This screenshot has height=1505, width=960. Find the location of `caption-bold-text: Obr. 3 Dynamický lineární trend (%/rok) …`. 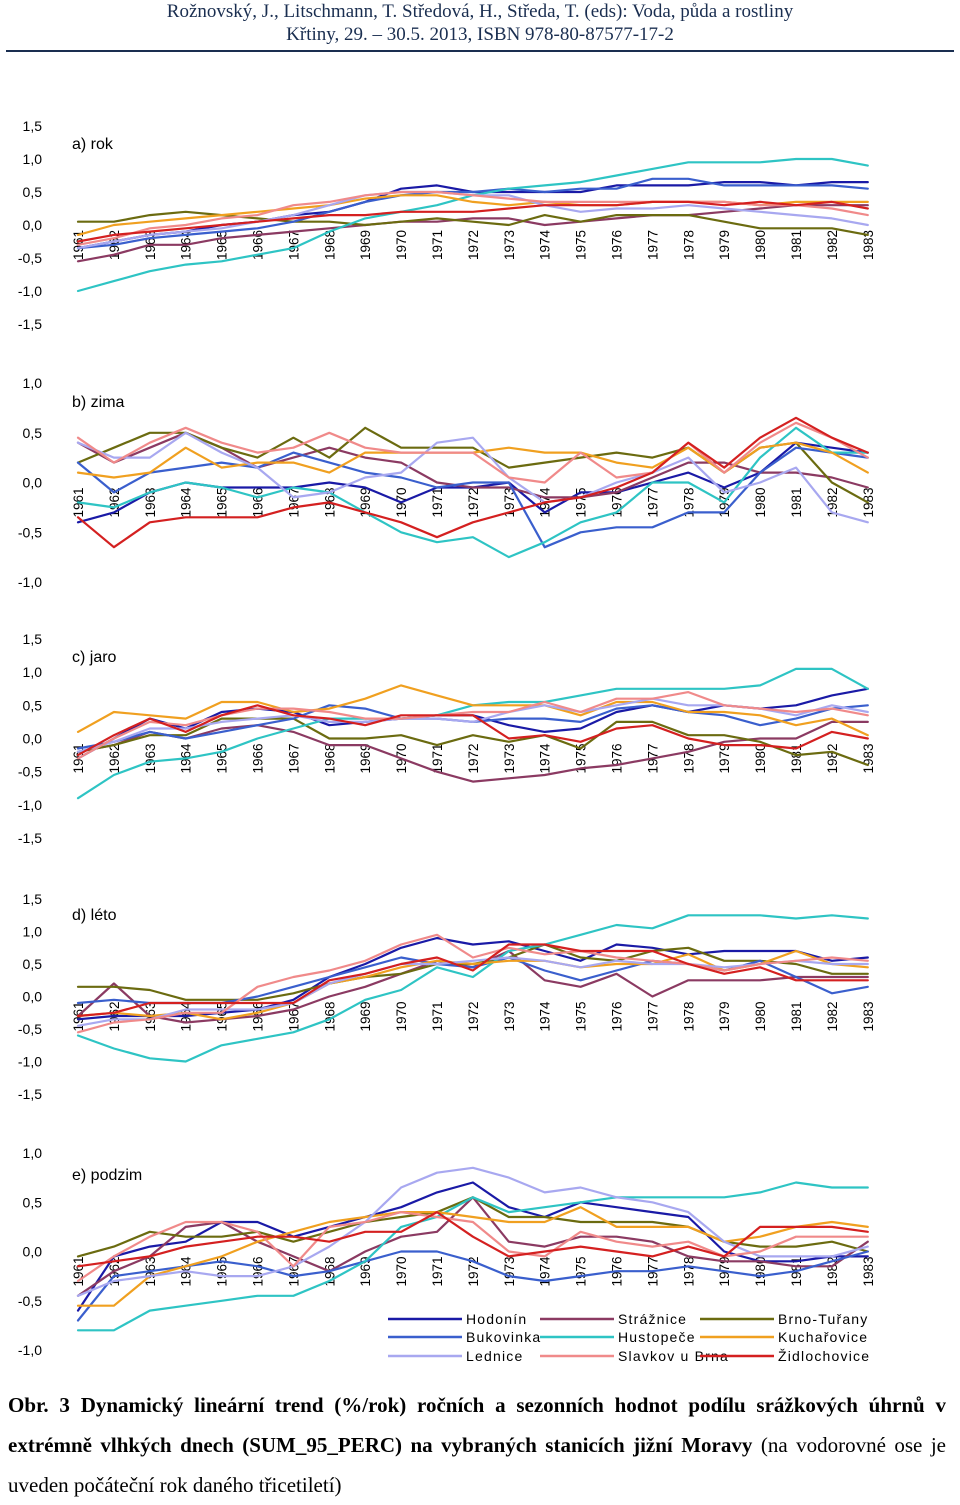

caption-bold-text: Obr. 3 Dynamický lineární trend (%/rok) … is located at coordinates (477, 1425).